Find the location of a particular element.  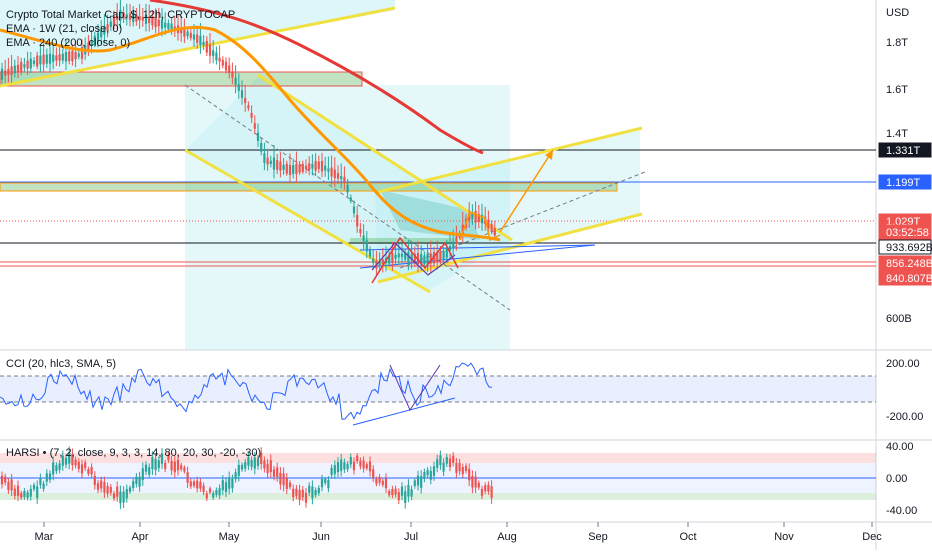

price-axis-tick: 1.4T is located at coordinates (897, 134).